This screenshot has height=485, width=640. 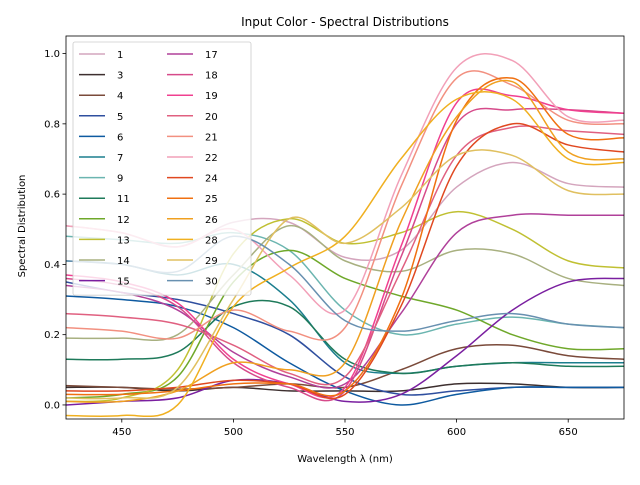 What do you see at coordinates (345, 22) in the screenshot?
I see `chart-title: Input Color - Spectral Distributions` at bounding box center [345, 22].